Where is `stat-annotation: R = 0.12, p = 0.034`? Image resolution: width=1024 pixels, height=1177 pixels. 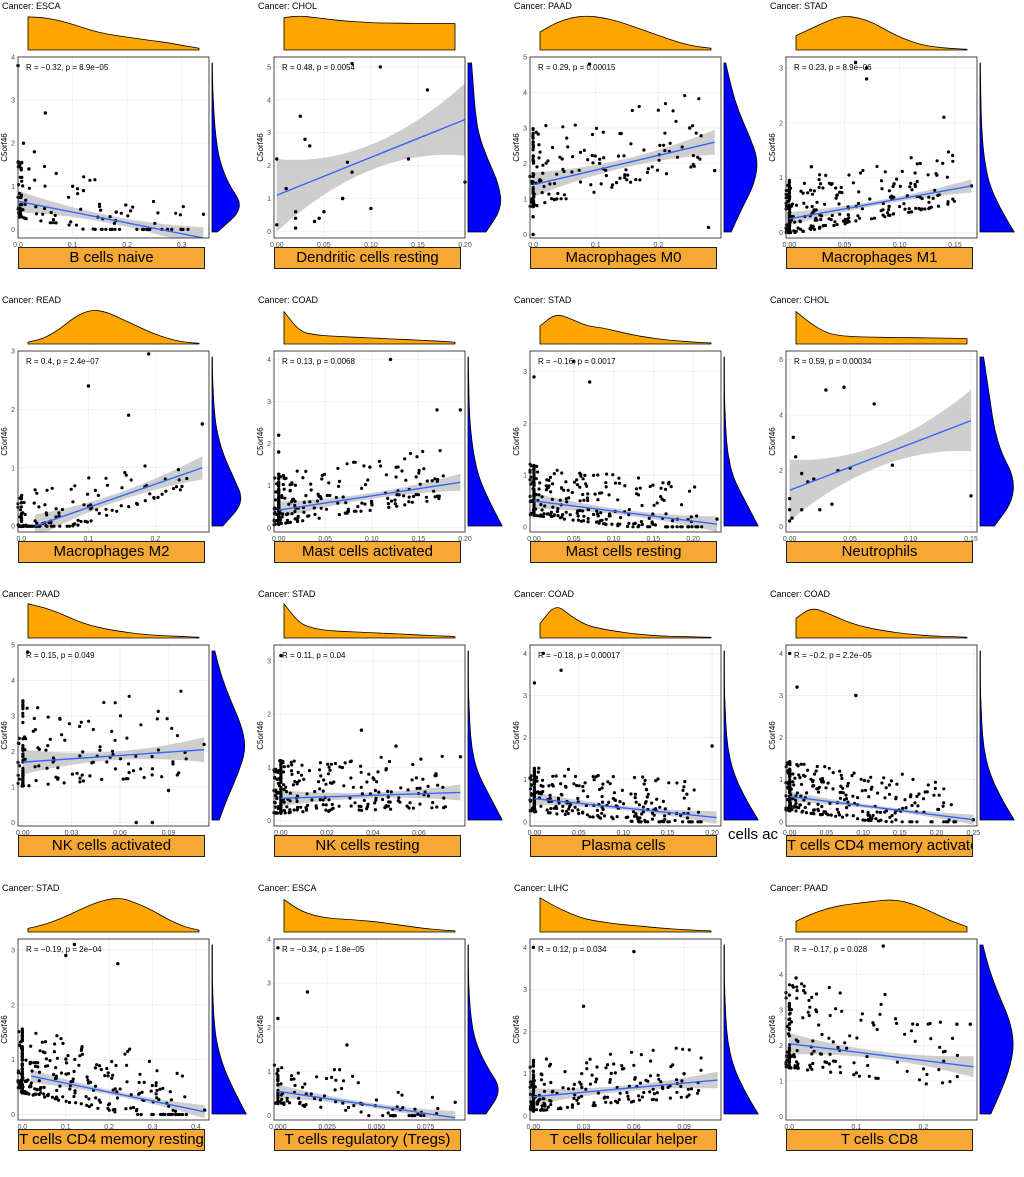 stat-annotation: R = 0.12, p = 0.034 is located at coordinates (572, 949).